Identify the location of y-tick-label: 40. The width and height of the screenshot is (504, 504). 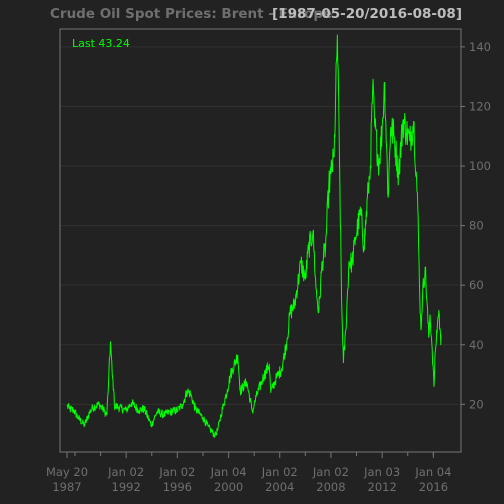
(476, 345).